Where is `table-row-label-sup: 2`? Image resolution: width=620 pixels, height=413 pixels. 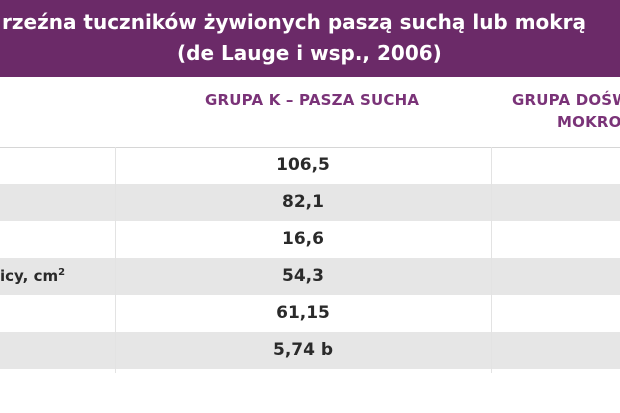 table-row-label-sup: 2 is located at coordinates (62, 272).